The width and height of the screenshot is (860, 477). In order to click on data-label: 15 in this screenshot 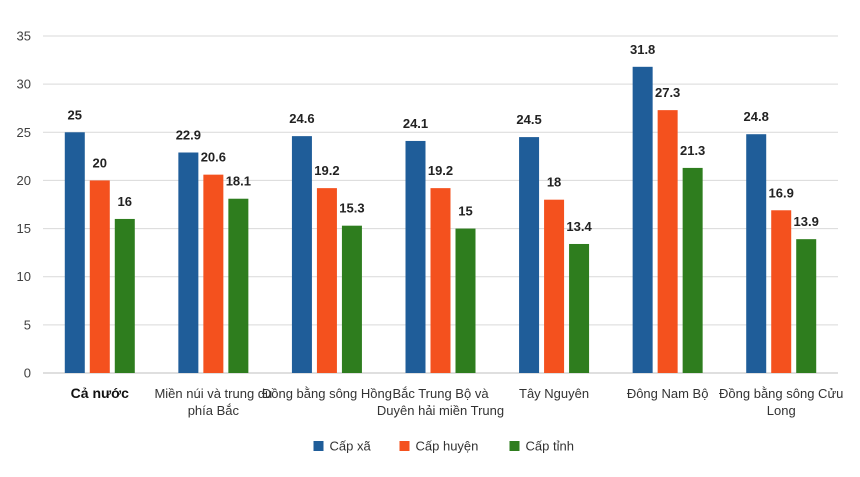, I will do `click(465, 211)`.